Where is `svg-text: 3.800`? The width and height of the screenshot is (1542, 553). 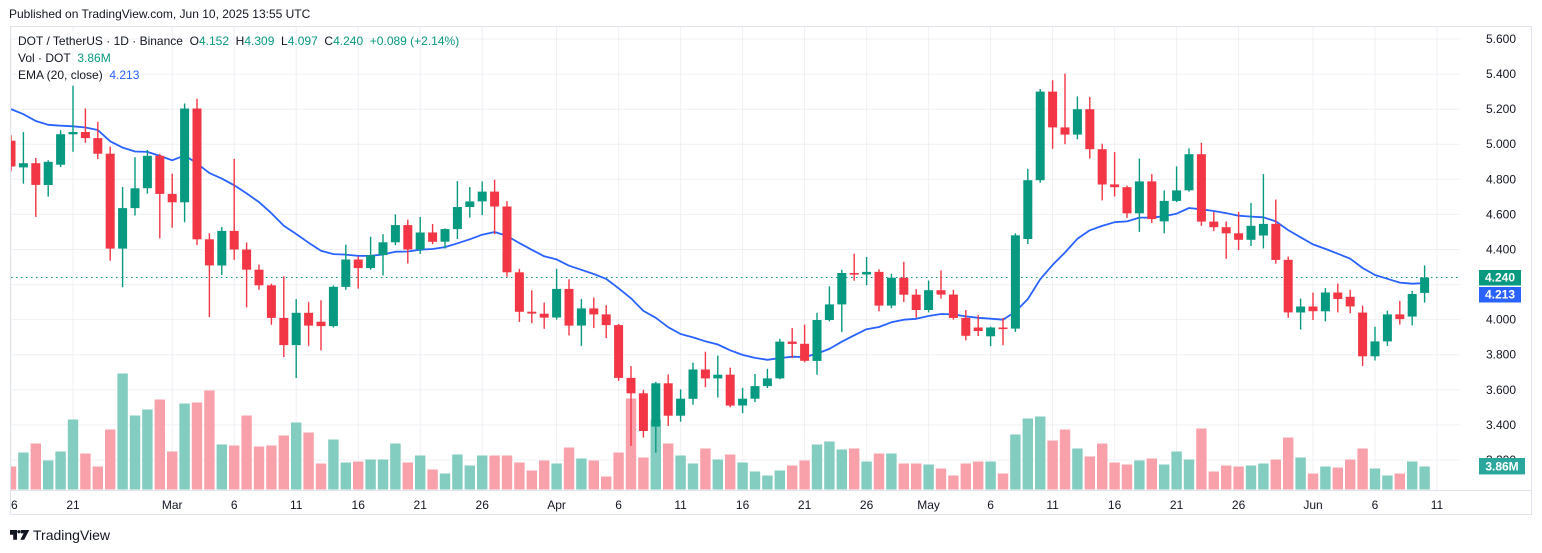
svg-text: 3.800 is located at coordinates (1501, 355).